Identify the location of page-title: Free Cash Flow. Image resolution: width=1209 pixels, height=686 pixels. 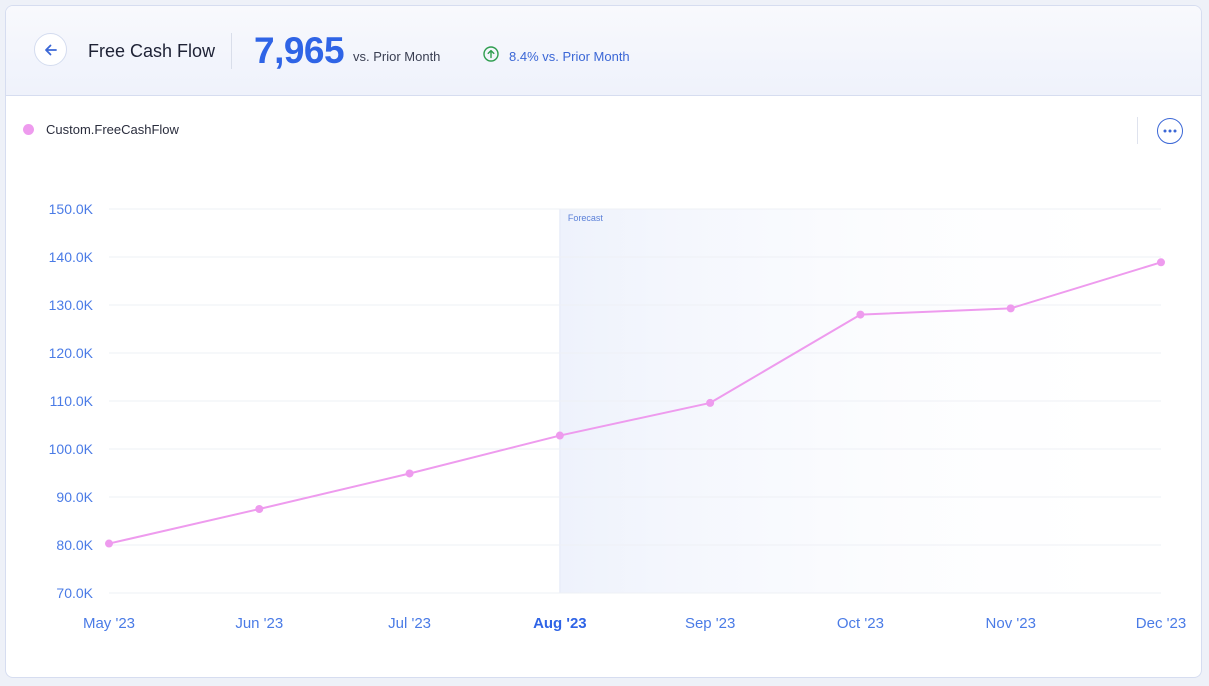
(152, 51).